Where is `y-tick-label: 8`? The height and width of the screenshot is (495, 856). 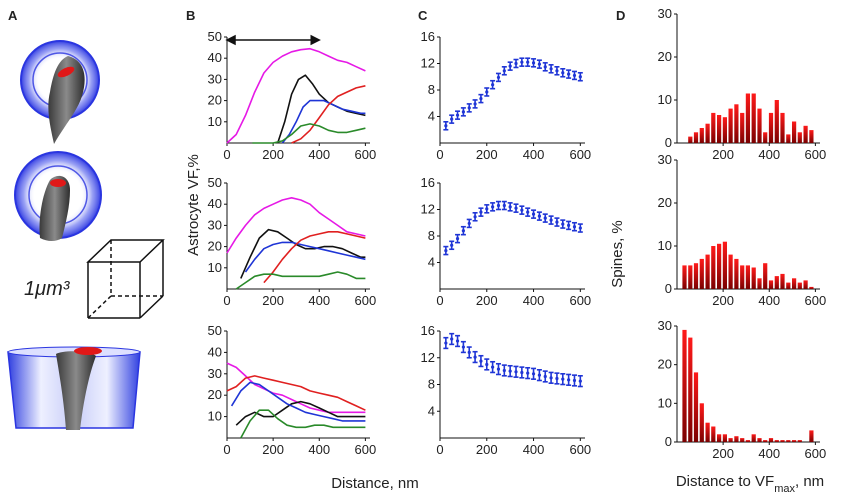 y-tick-label: 8 is located at coordinates (431, 384).